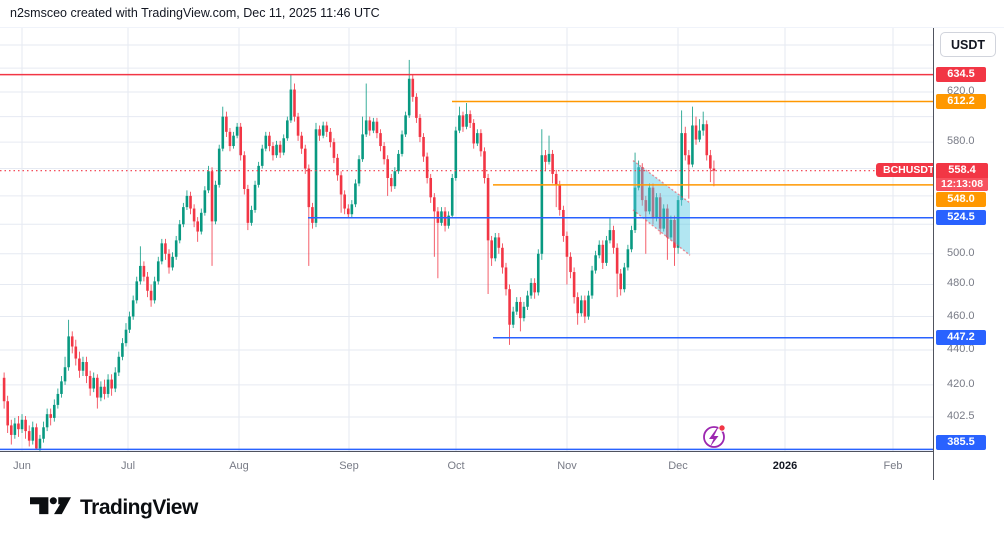 The height and width of the screenshot is (539, 1004). I want to click on price-tick-label: 580.0, so click(961, 141).